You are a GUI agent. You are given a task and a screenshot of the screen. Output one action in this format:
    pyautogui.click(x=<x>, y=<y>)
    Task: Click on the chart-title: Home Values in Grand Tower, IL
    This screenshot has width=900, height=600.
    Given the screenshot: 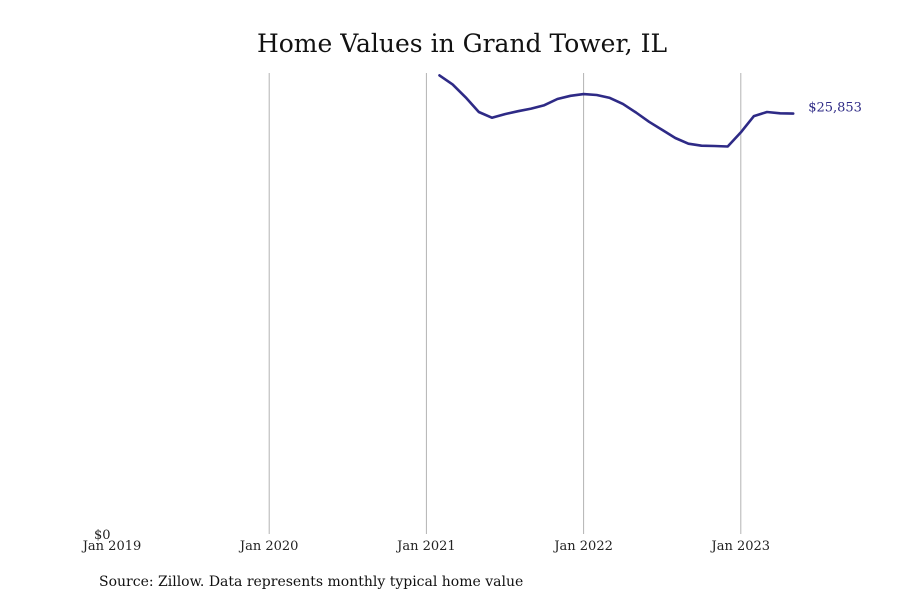 What is the action you would take?
    pyautogui.click(x=462, y=43)
    